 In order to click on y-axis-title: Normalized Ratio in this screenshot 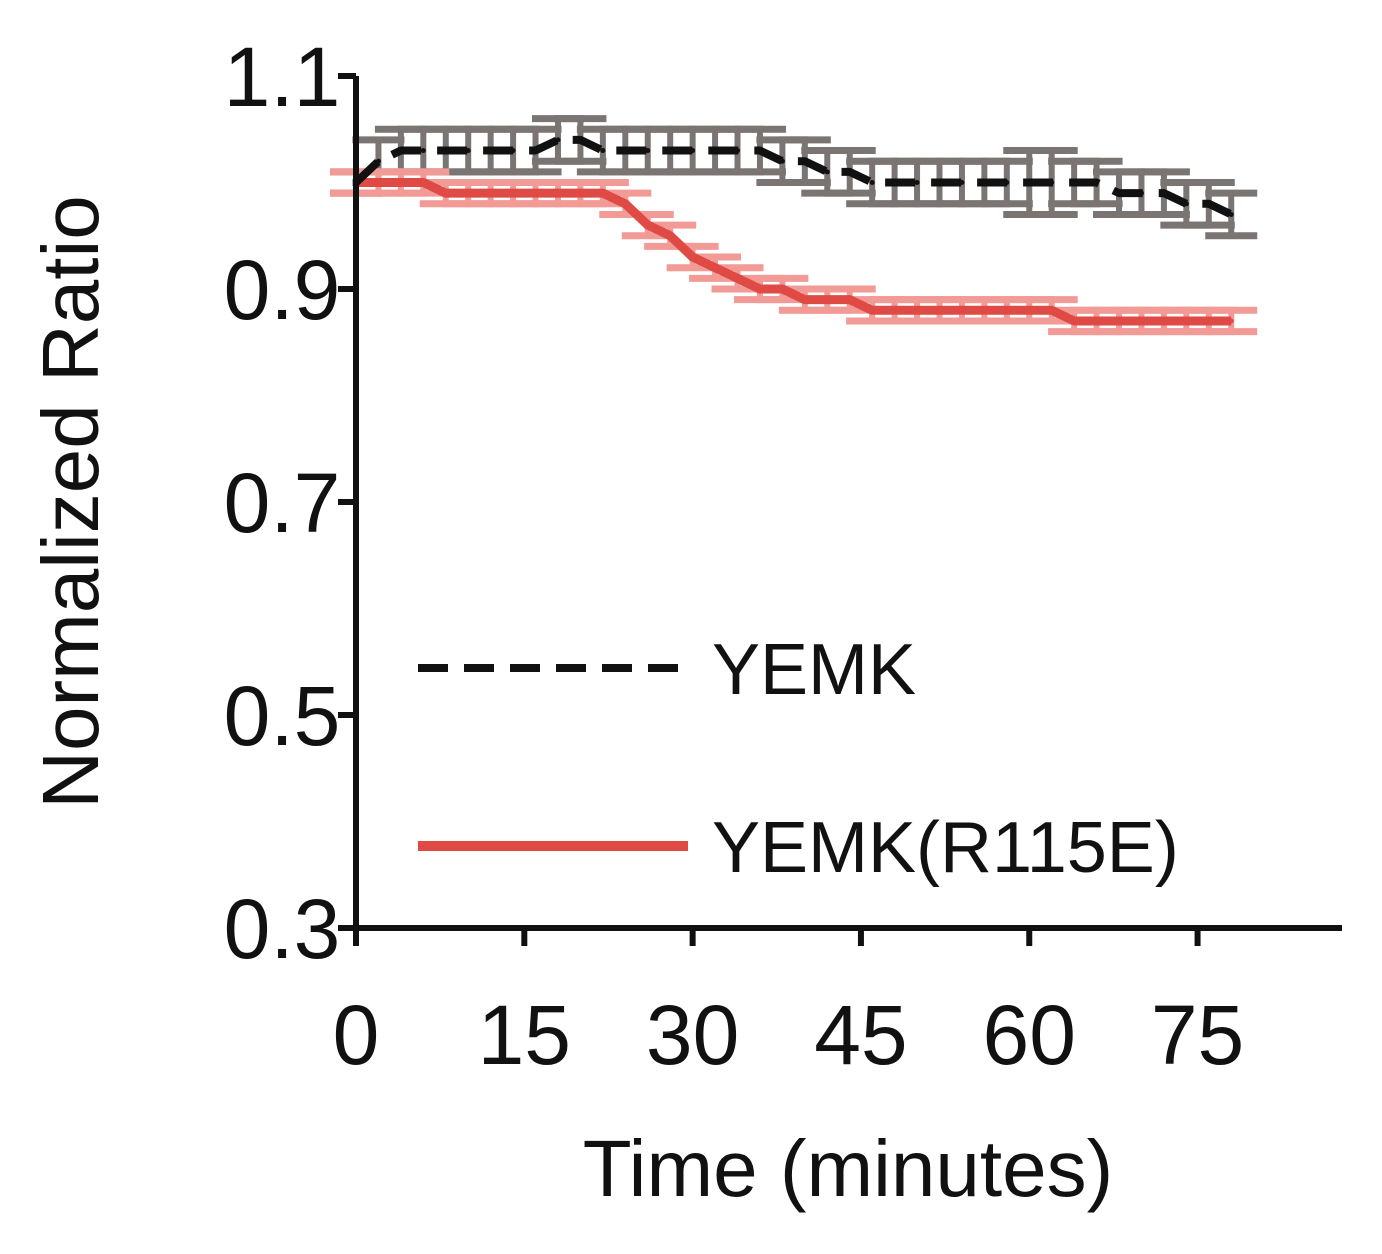, I will do `click(70, 502)`.